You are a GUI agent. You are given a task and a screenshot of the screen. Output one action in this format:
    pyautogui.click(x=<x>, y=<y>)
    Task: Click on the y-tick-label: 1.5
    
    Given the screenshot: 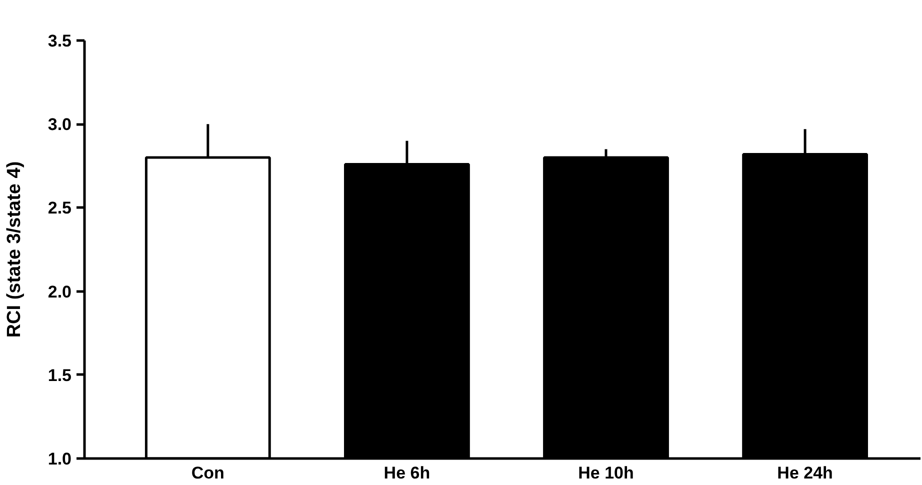 What is the action you would take?
    pyautogui.click(x=60, y=375)
    